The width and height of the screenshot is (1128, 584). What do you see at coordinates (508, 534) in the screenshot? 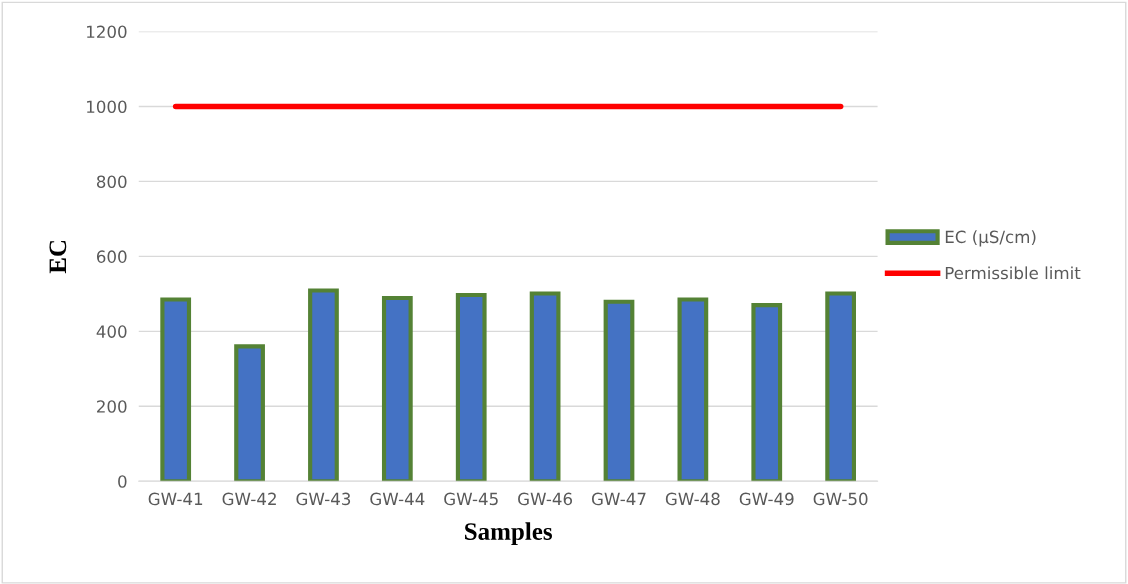
I see `x-axis-title: Samples` at bounding box center [508, 534].